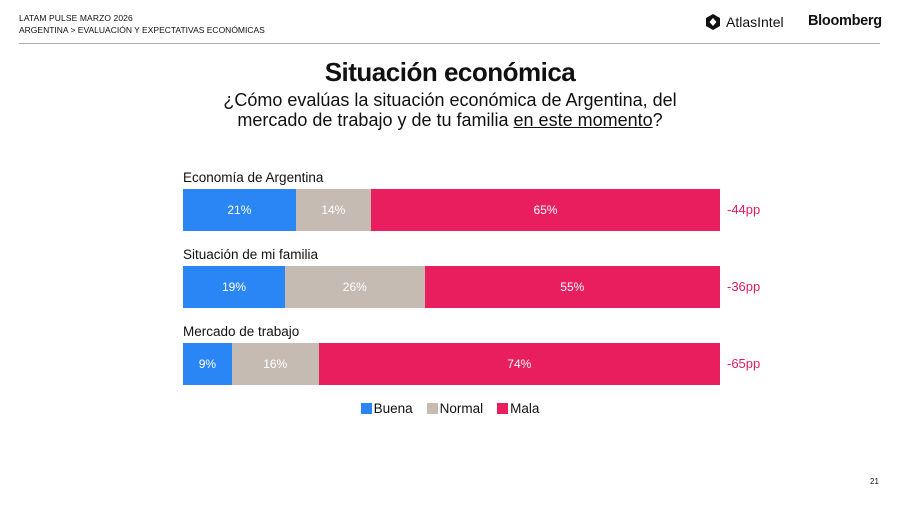  I want to click on bar-segment-normal: 14%, so click(333, 210).